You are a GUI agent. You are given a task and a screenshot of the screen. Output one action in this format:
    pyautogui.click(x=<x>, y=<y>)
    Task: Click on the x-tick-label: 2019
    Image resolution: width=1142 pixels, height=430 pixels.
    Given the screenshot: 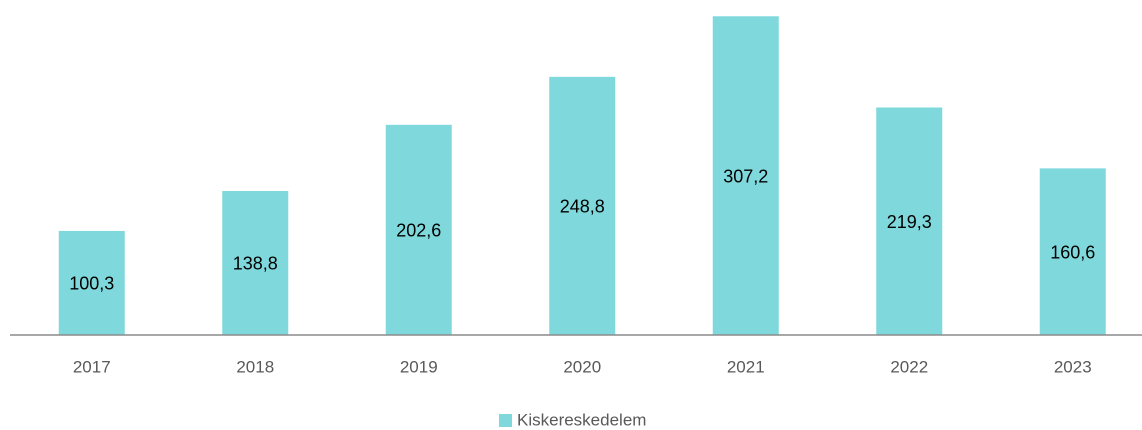 What is the action you would take?
    pyautogui.click(x=419, y=366)
    